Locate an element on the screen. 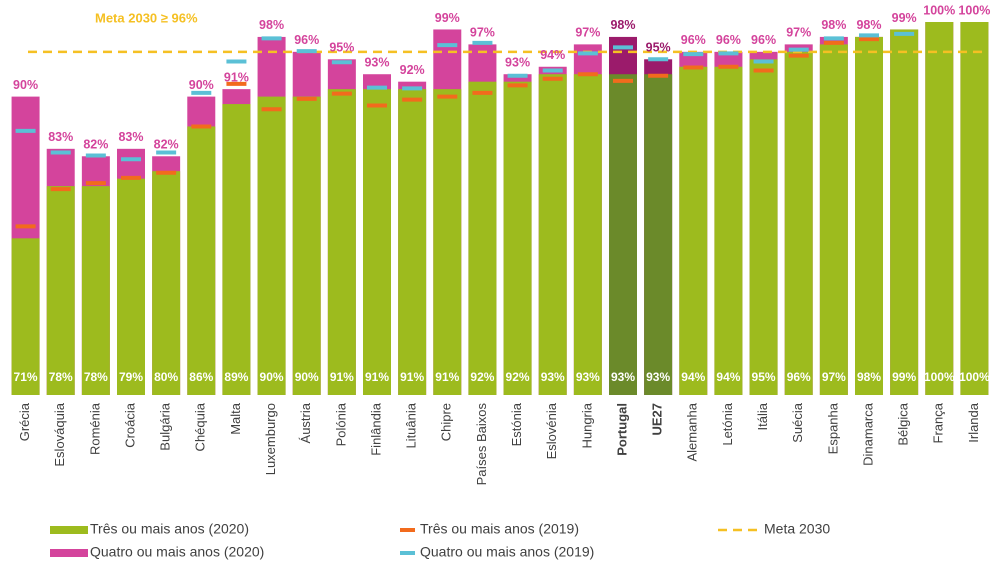 This screenshot has width=994, height=564. x-tick-label: Malta is located at coordinates (235, 418).